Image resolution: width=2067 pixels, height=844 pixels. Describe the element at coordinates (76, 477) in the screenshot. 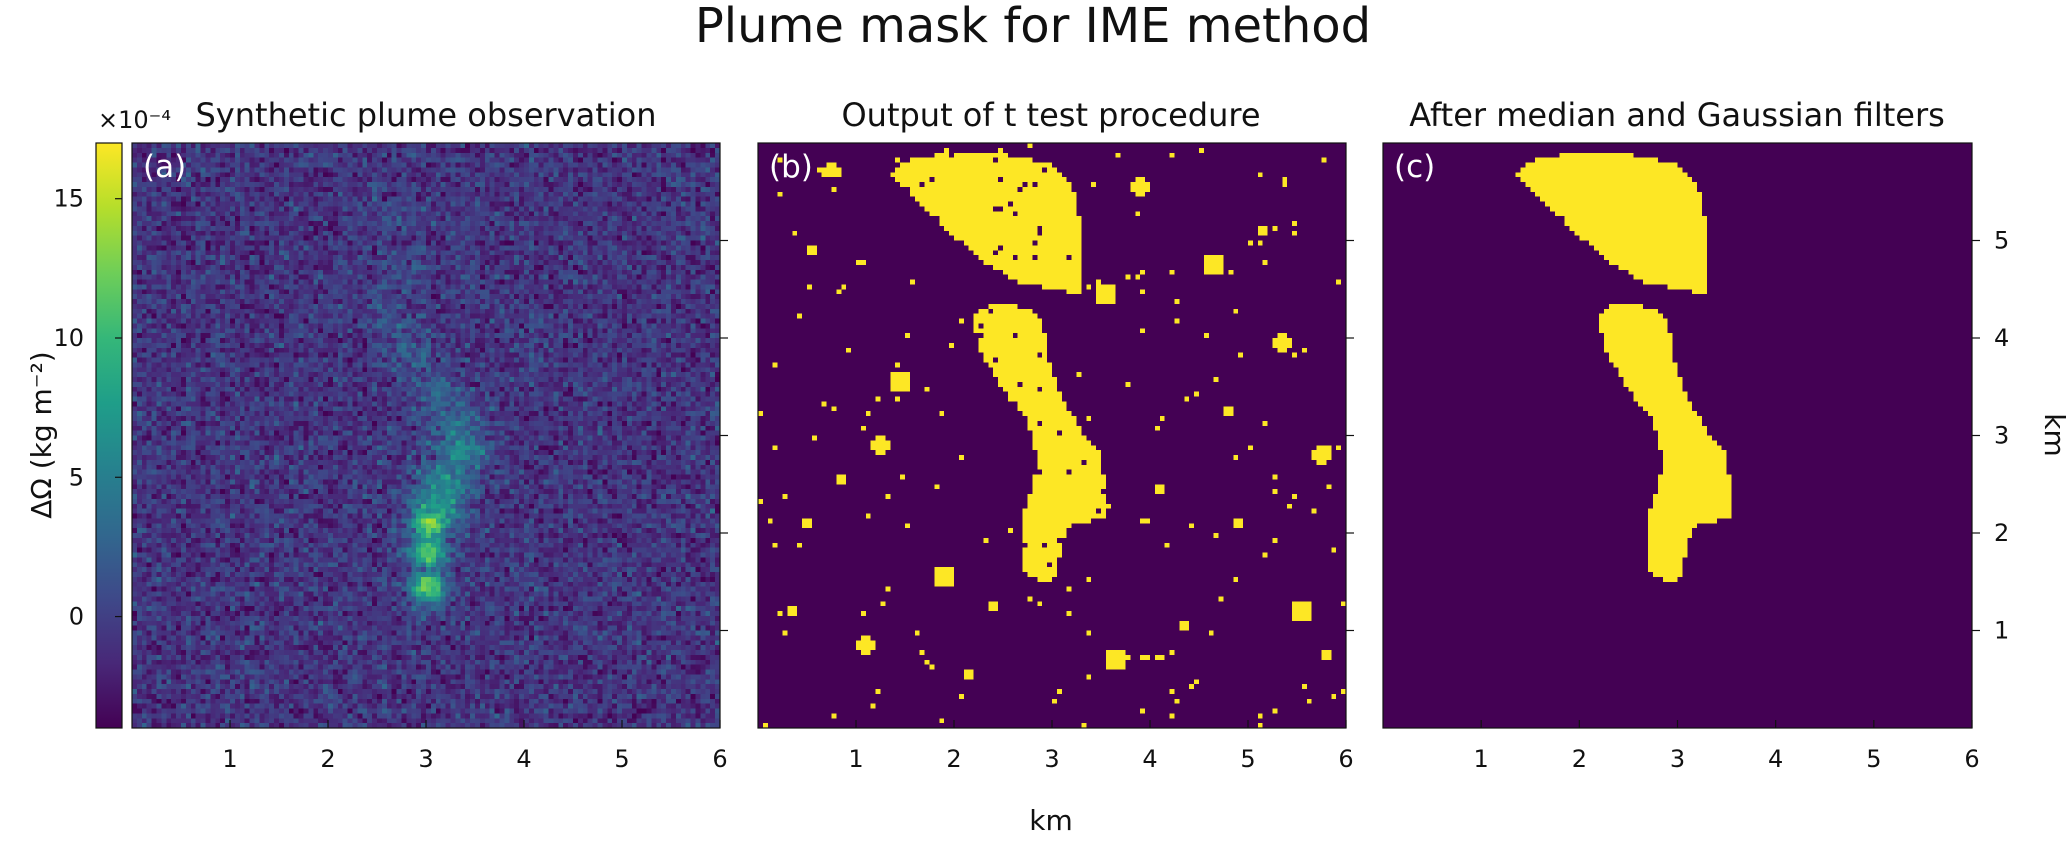

I see `colorbar-tick-label: 5` at that location.